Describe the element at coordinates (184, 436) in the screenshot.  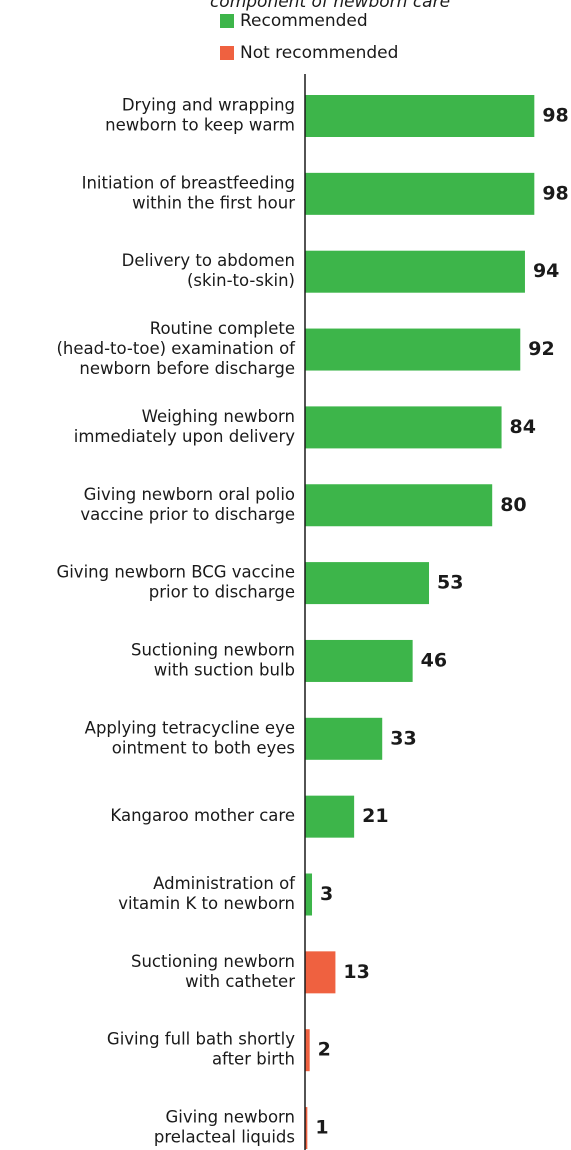
I see `y-tick-label: immediately upon delivery` at that location.